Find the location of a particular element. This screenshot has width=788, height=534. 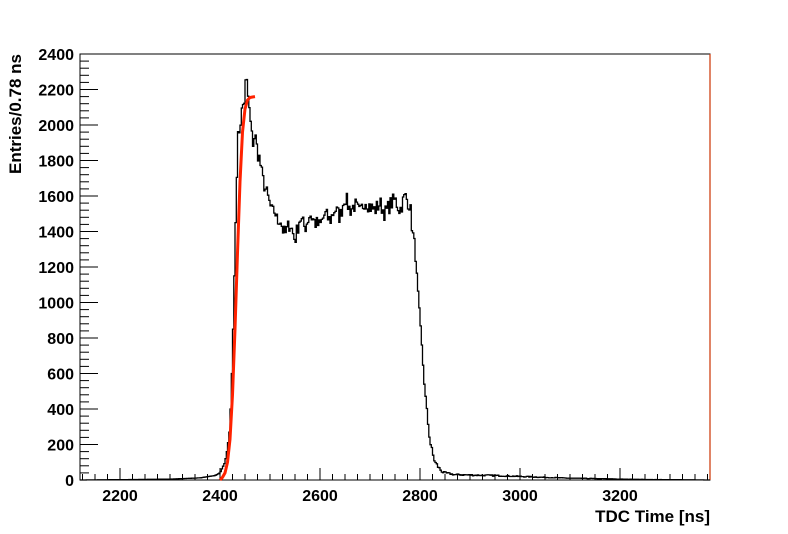

x-tick-labels: 2200 2400 2600 2800 3000 3200 is located at coordinates (370, 496).